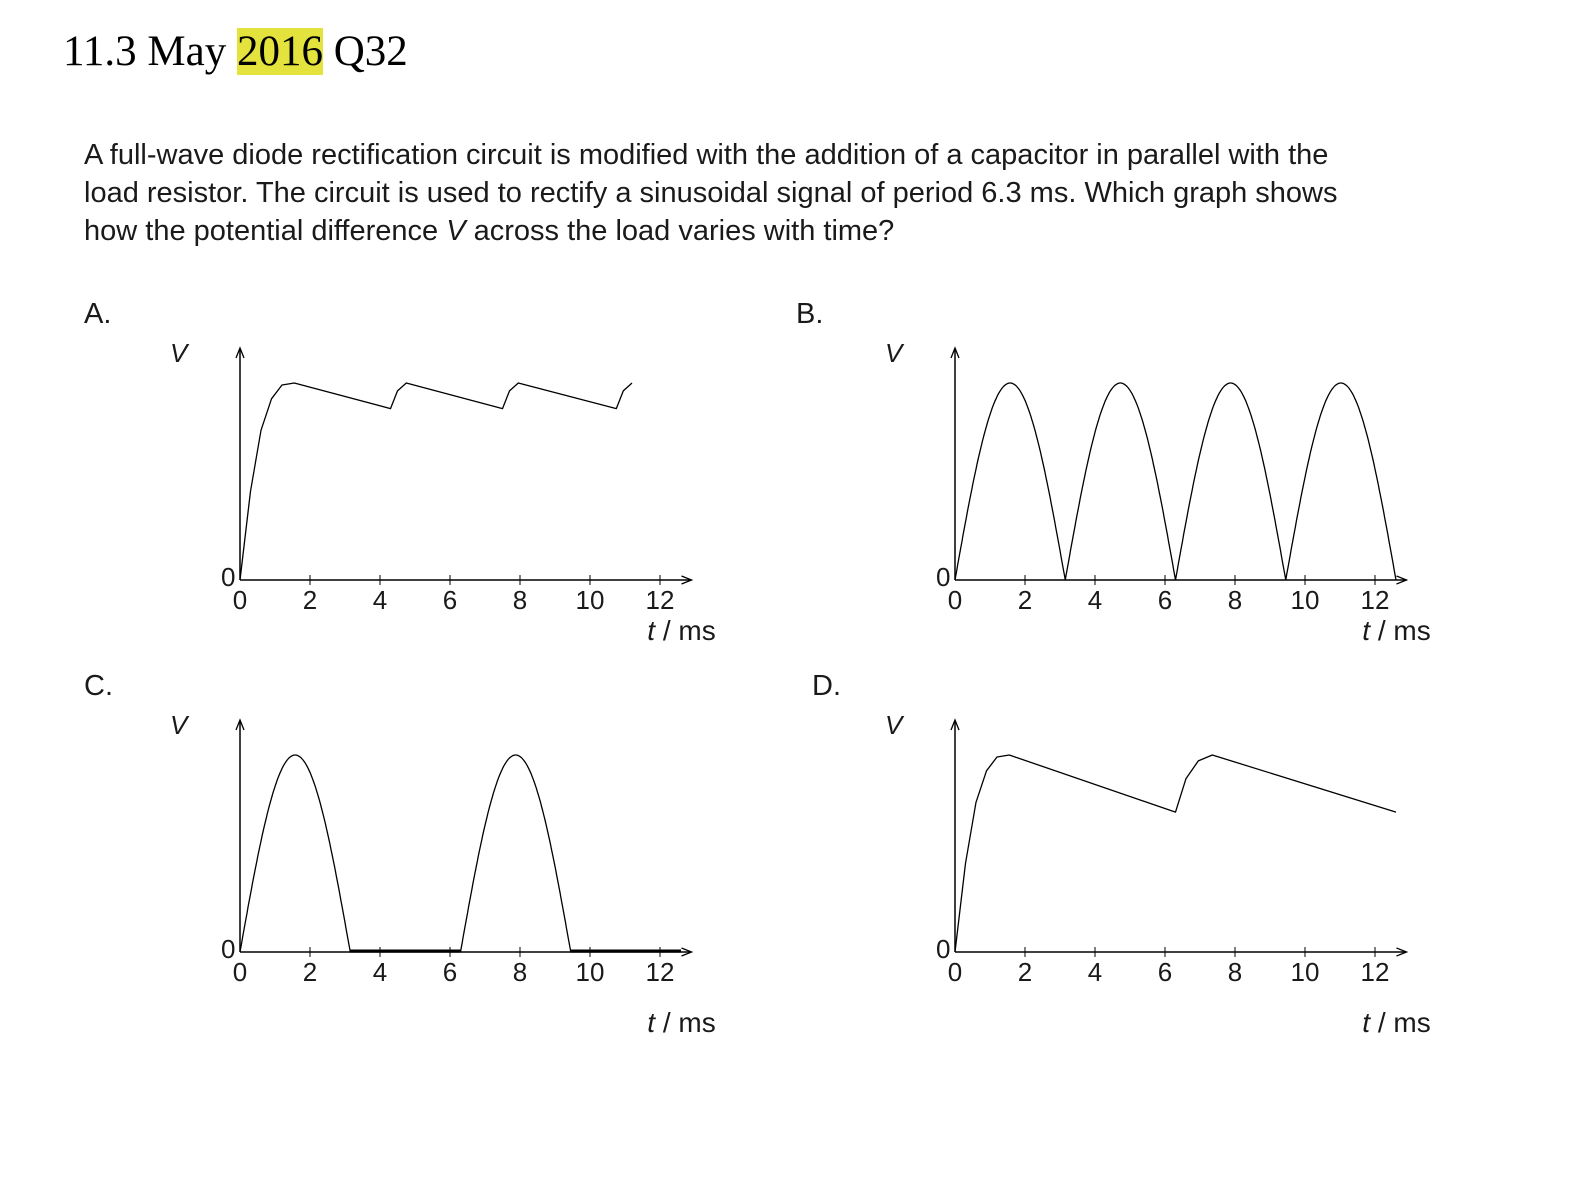  I want to click on graph-c: V 00 2 4 6 8 10 12 t / ms, so click(460, 882).